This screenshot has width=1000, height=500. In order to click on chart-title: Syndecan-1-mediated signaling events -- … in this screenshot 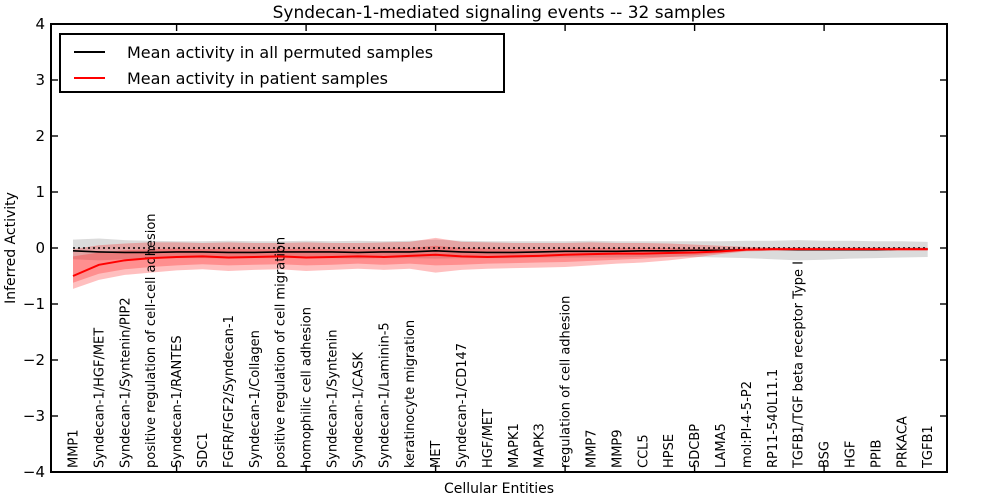, I will do `click(499, 13)`.